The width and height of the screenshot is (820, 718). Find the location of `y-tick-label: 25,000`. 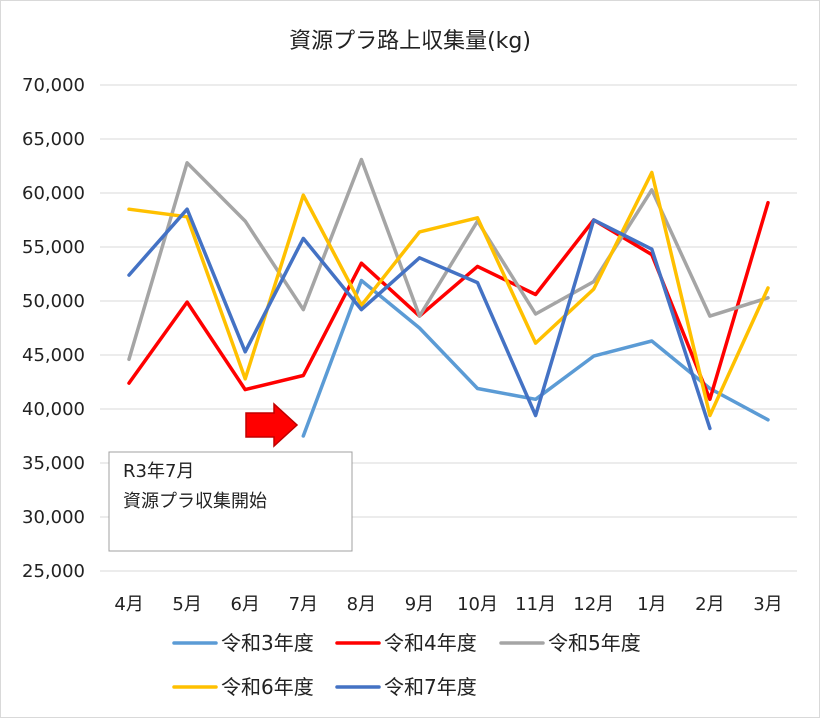

y-tick-label: 25,000 is located at coordinates (53, 571).